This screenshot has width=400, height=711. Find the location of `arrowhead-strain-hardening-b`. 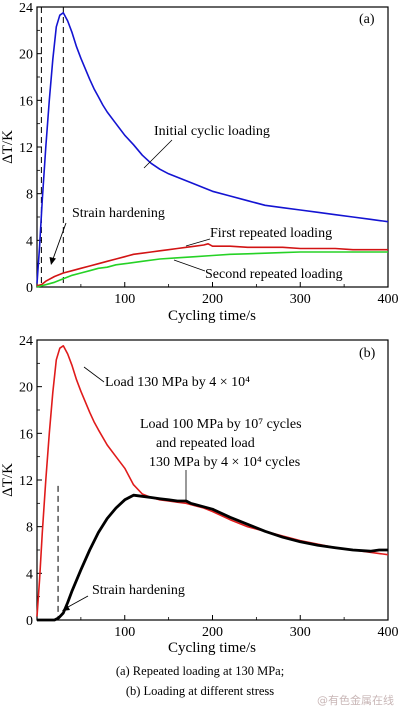

arrowhead-strain-hardening-b is located at coordinates (66, 607).